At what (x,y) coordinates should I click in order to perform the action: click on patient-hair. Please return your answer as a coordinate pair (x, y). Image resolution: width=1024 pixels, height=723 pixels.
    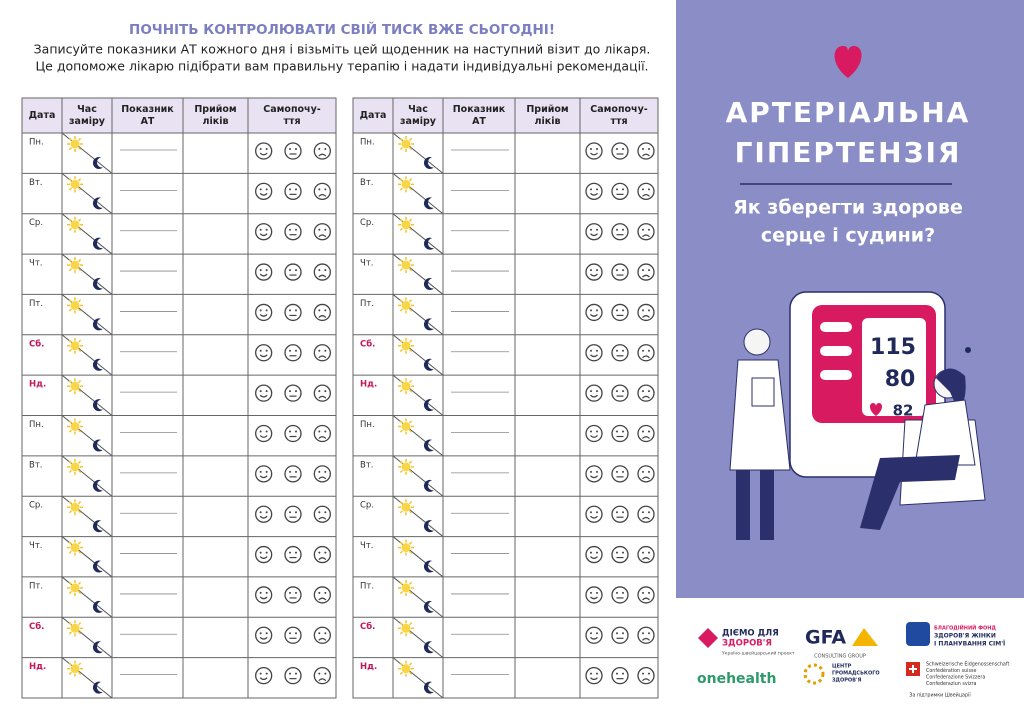
    Looking at the image, I should click on (951, 389).